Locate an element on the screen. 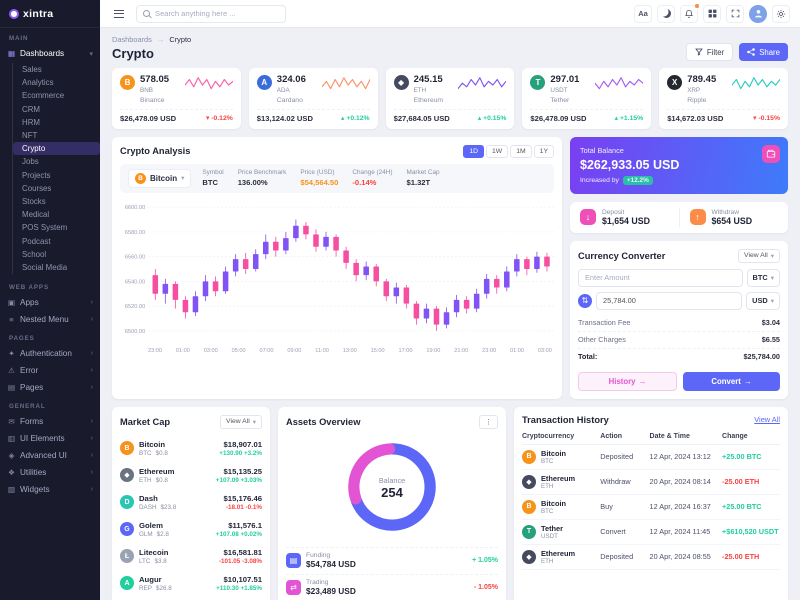 The image size is (800, 600). market-cap-row-dash: D Dash DASH $23.8 $15,176.46 -18.01 -0.1% is located at coordinates (191, 502).